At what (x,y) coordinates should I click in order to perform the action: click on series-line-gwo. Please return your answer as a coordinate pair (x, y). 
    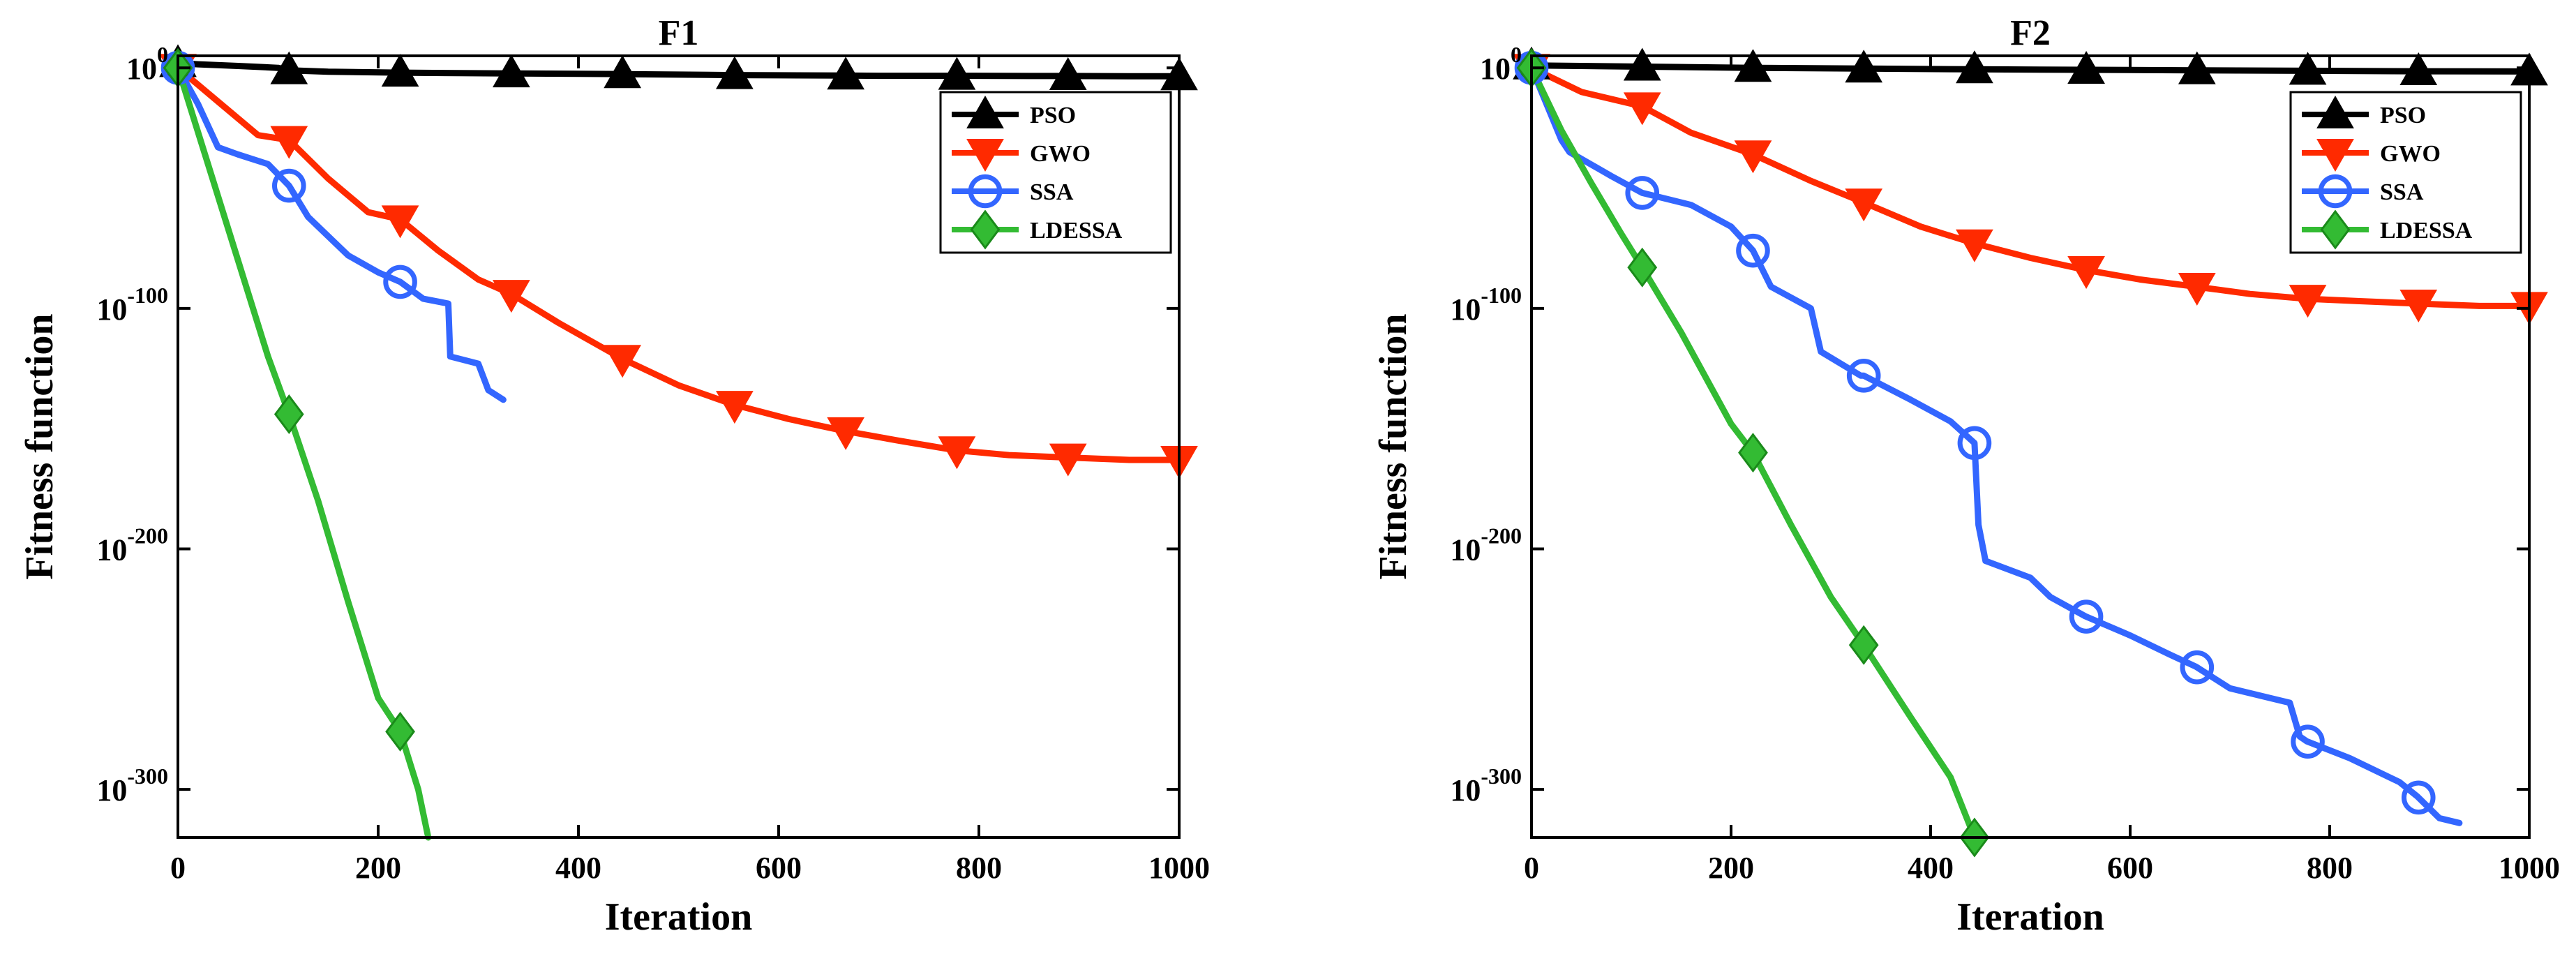
    Looking at the image, I should click on (2030, 187).